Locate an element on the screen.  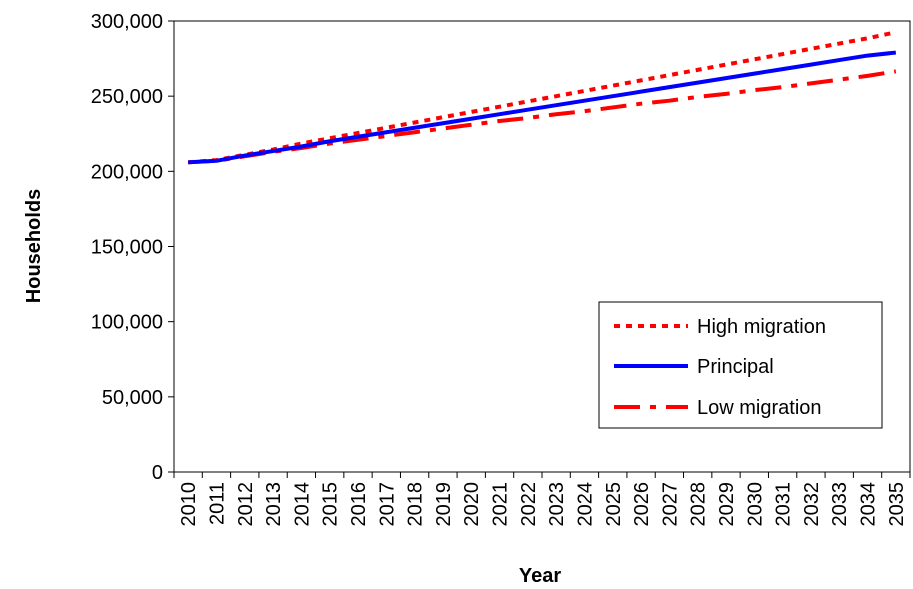
x-tick-label: 2033 is located at coordinates (840, 504).